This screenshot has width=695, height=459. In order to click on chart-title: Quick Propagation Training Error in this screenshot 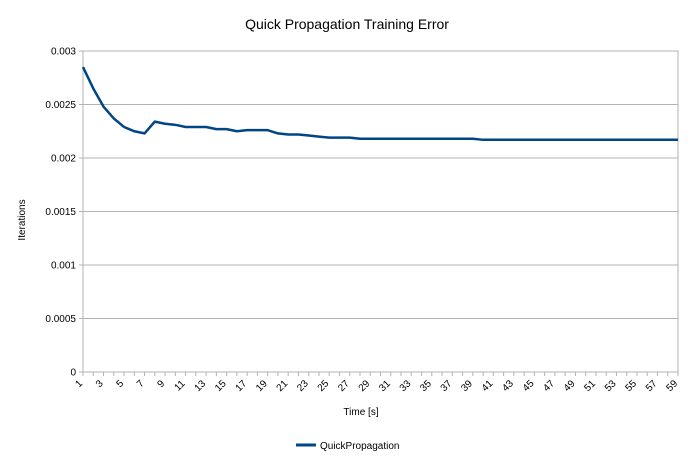, I will do `click(347, 24)`.